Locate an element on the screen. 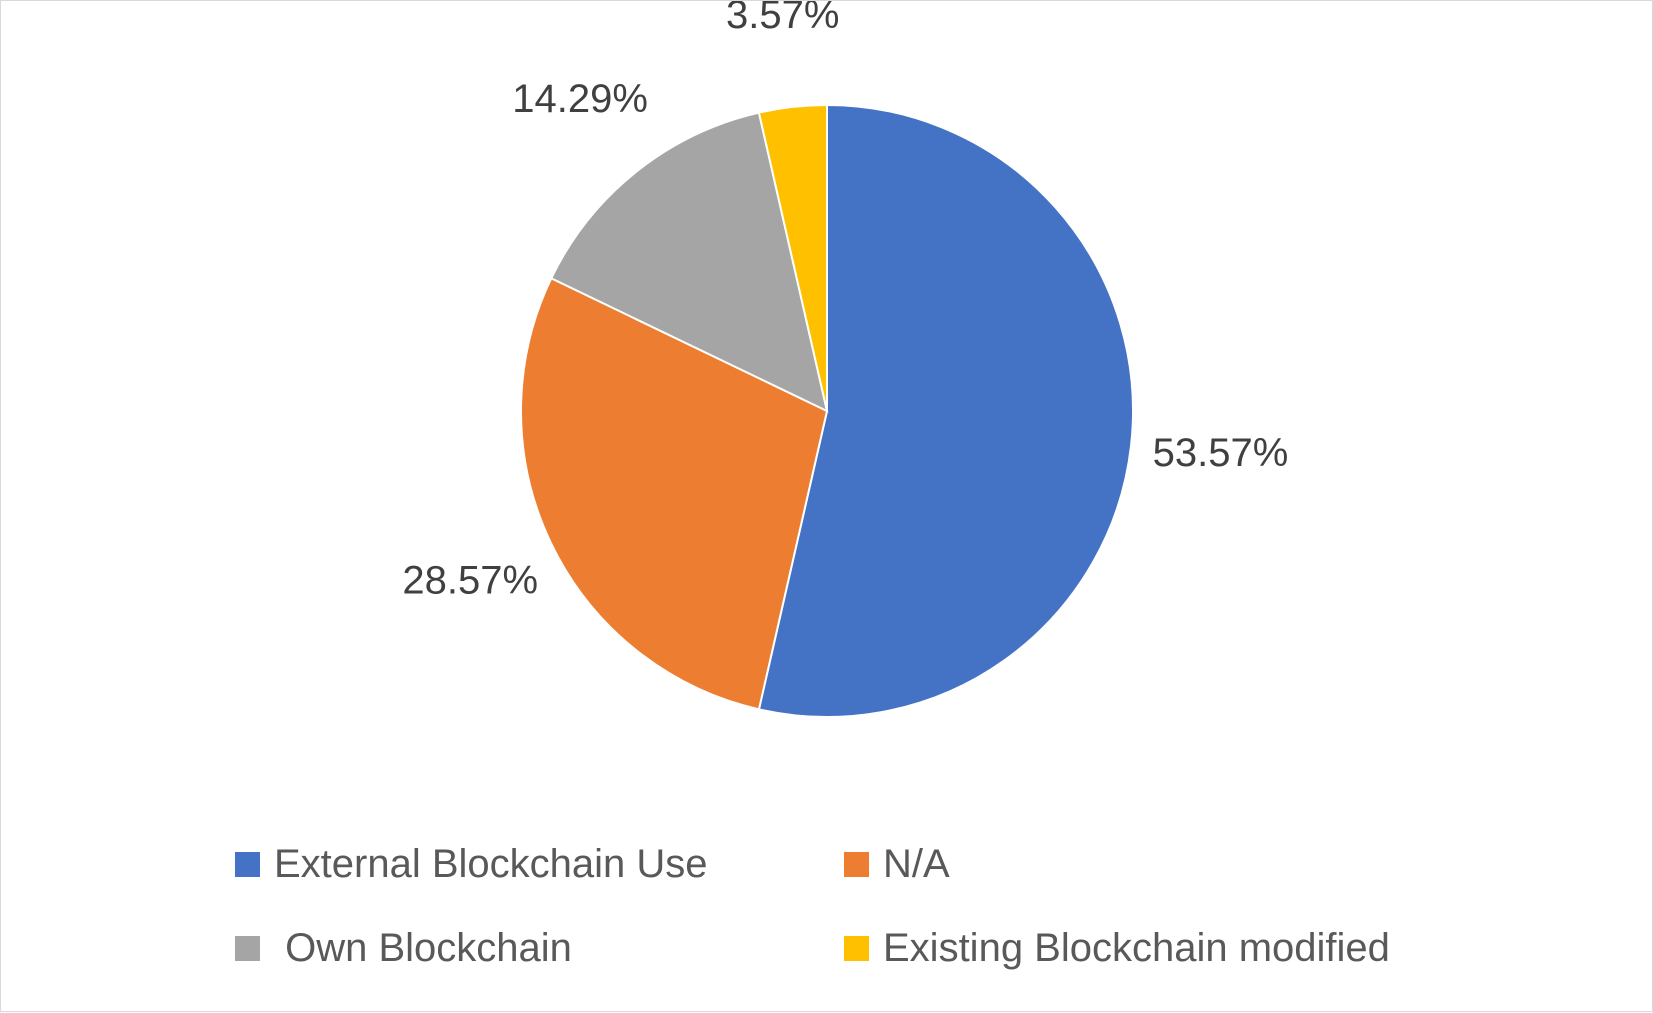 Image resolution: width=1653 pixels, height=1013 pixels. data-label-own-blockchain: 14.29% is located at coordinates (580, 99).